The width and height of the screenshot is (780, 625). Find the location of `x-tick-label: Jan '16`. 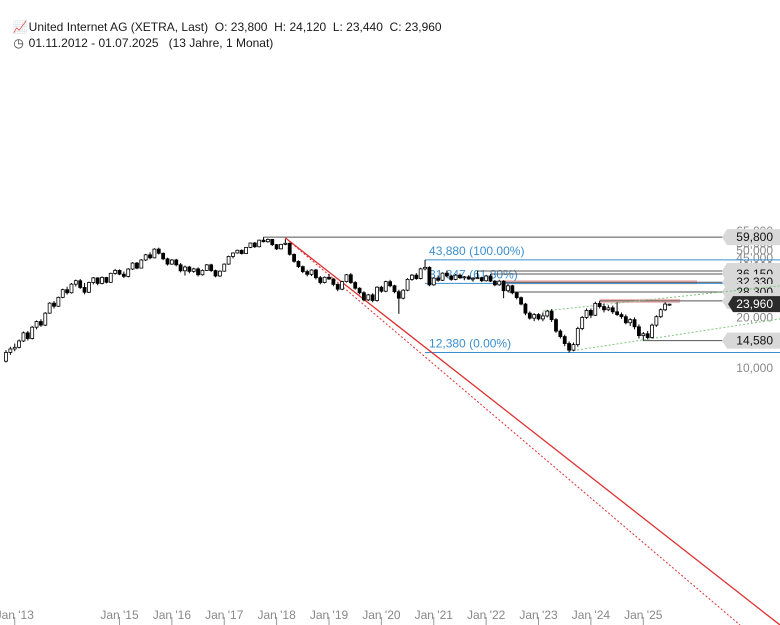

x-tick-label: Jan '16 is located at coordinates (172, 615).